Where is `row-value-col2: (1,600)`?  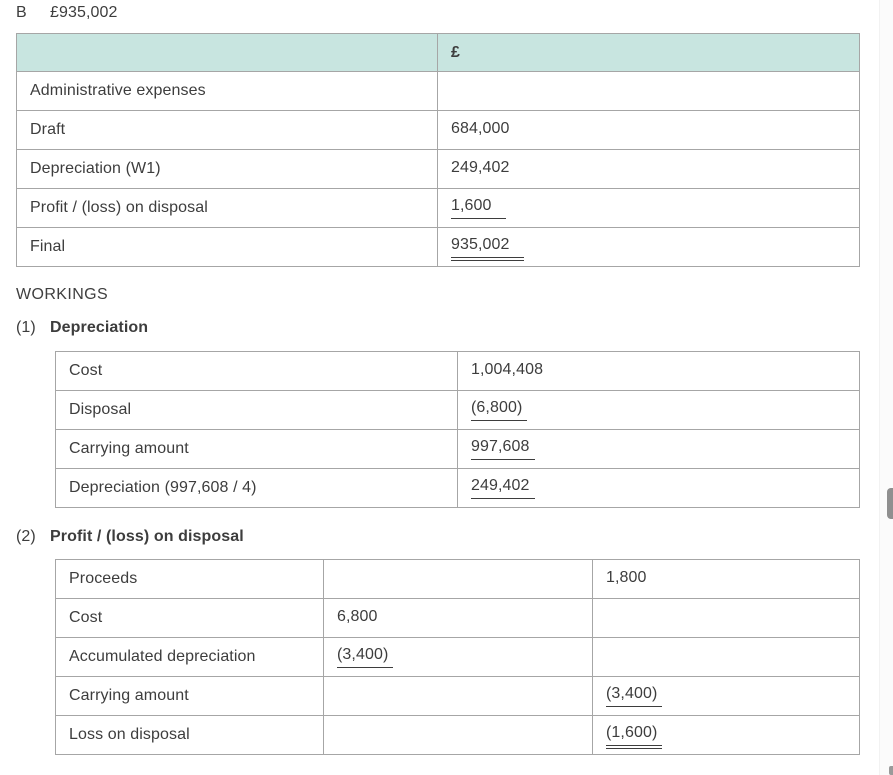
row-value-col2: (1,600) is located at coordinates (726, 735).